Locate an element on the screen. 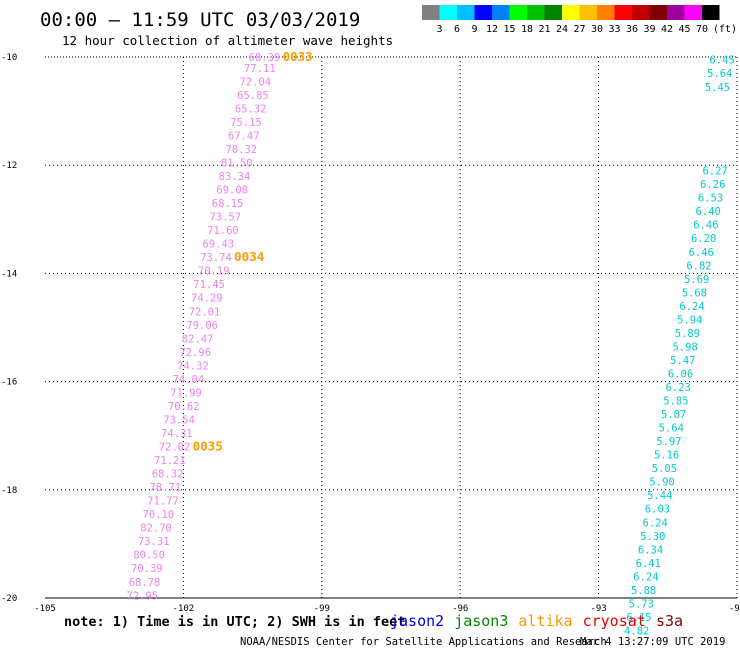 This screenshot has height=650, width=740. data-point-label: 79.06 is located at coordinates (202, 326).